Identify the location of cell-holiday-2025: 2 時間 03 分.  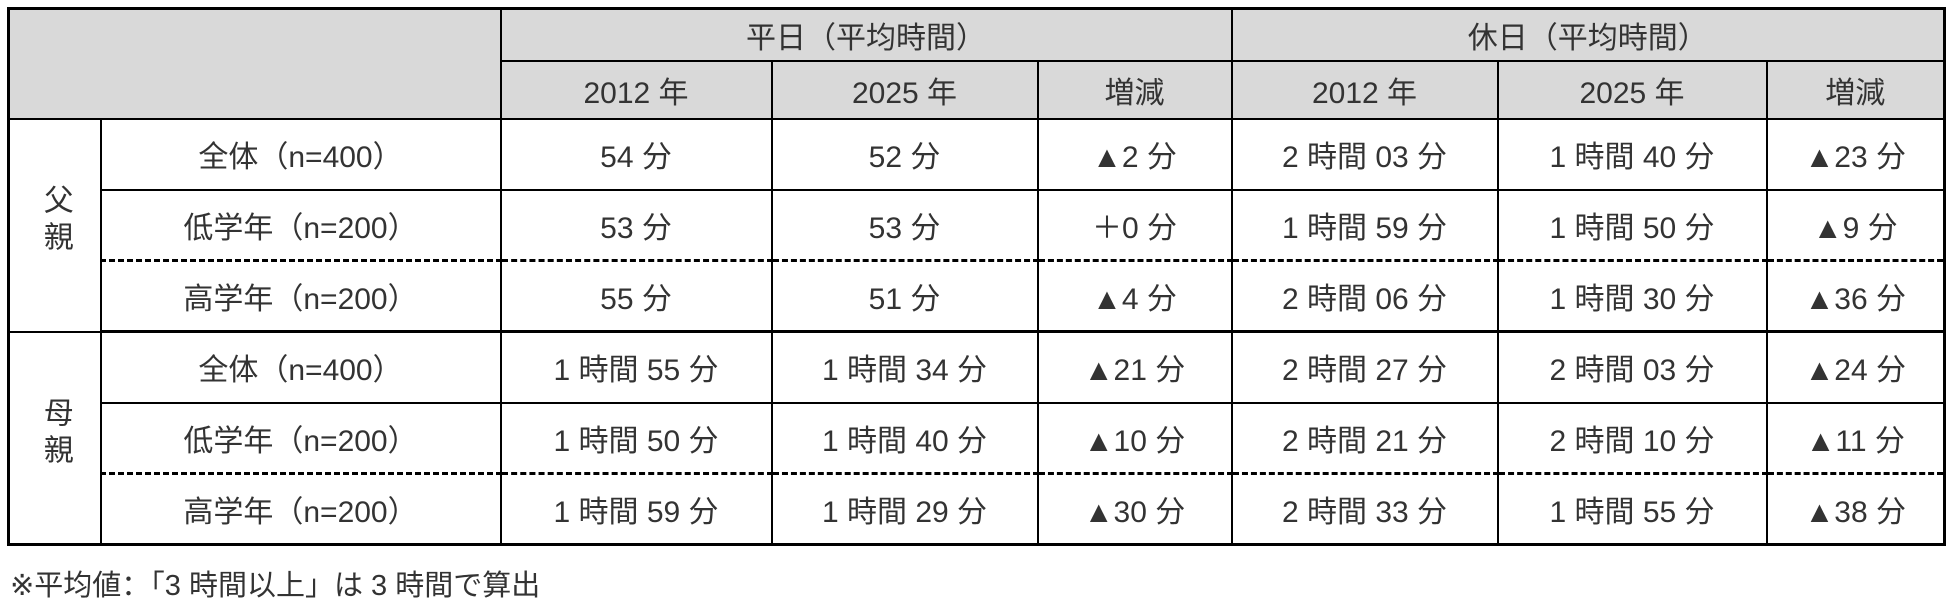
(1632, 367).